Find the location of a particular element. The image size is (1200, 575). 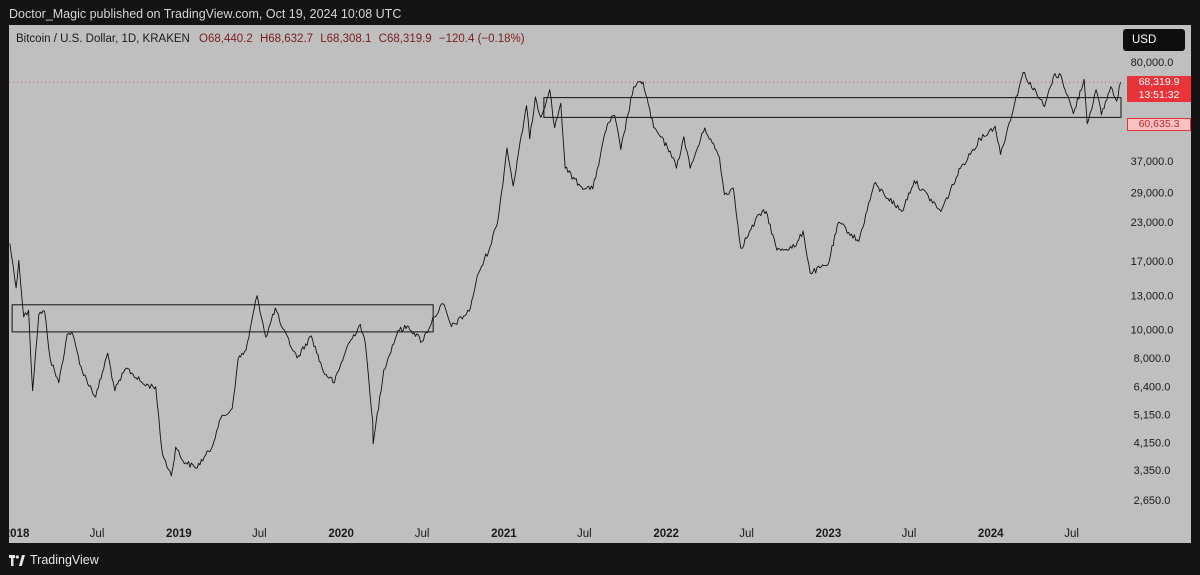

high-label: H is located at coordinates (264, 39).